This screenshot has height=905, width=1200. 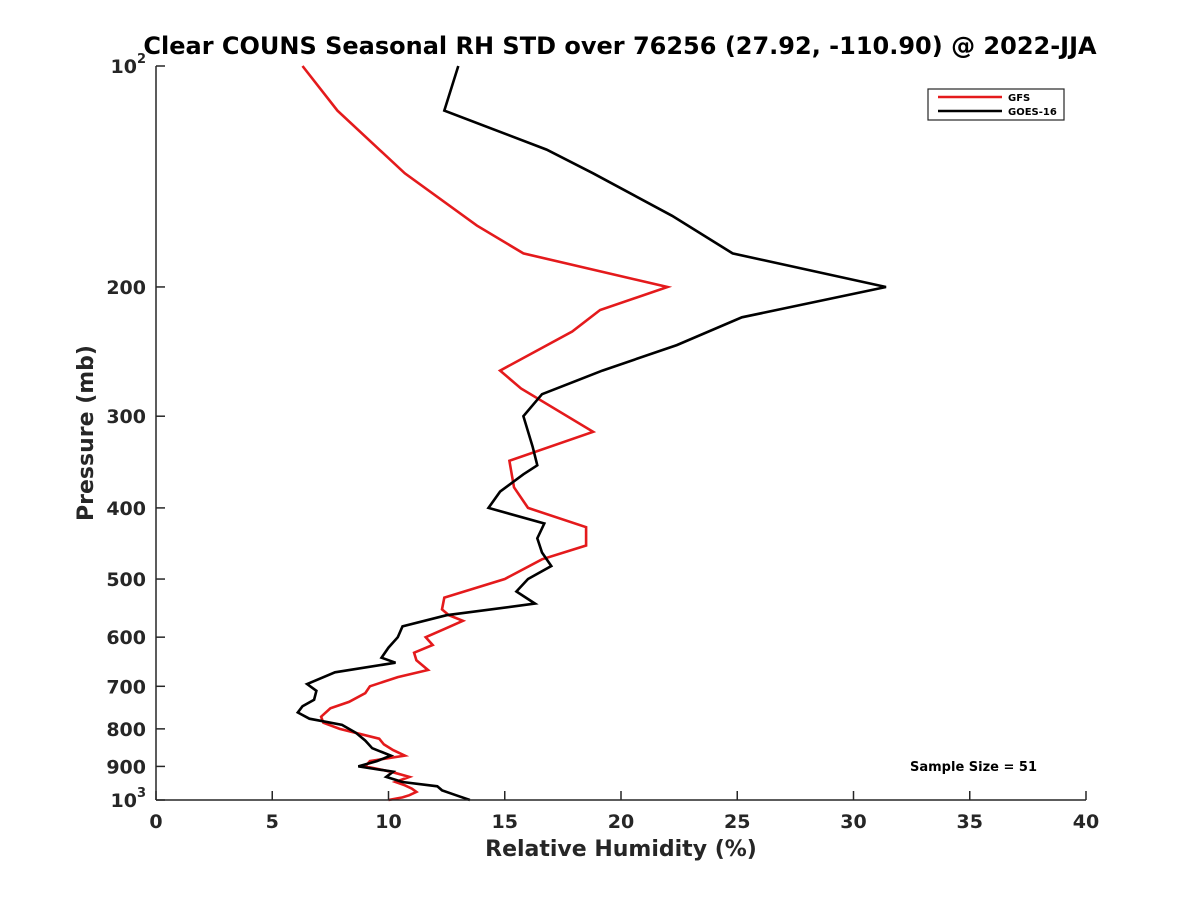 What do you see at coordinates (737, 822) in the screenshot?
I see `x-tick-label: 25` at bounding box center [737, 822].